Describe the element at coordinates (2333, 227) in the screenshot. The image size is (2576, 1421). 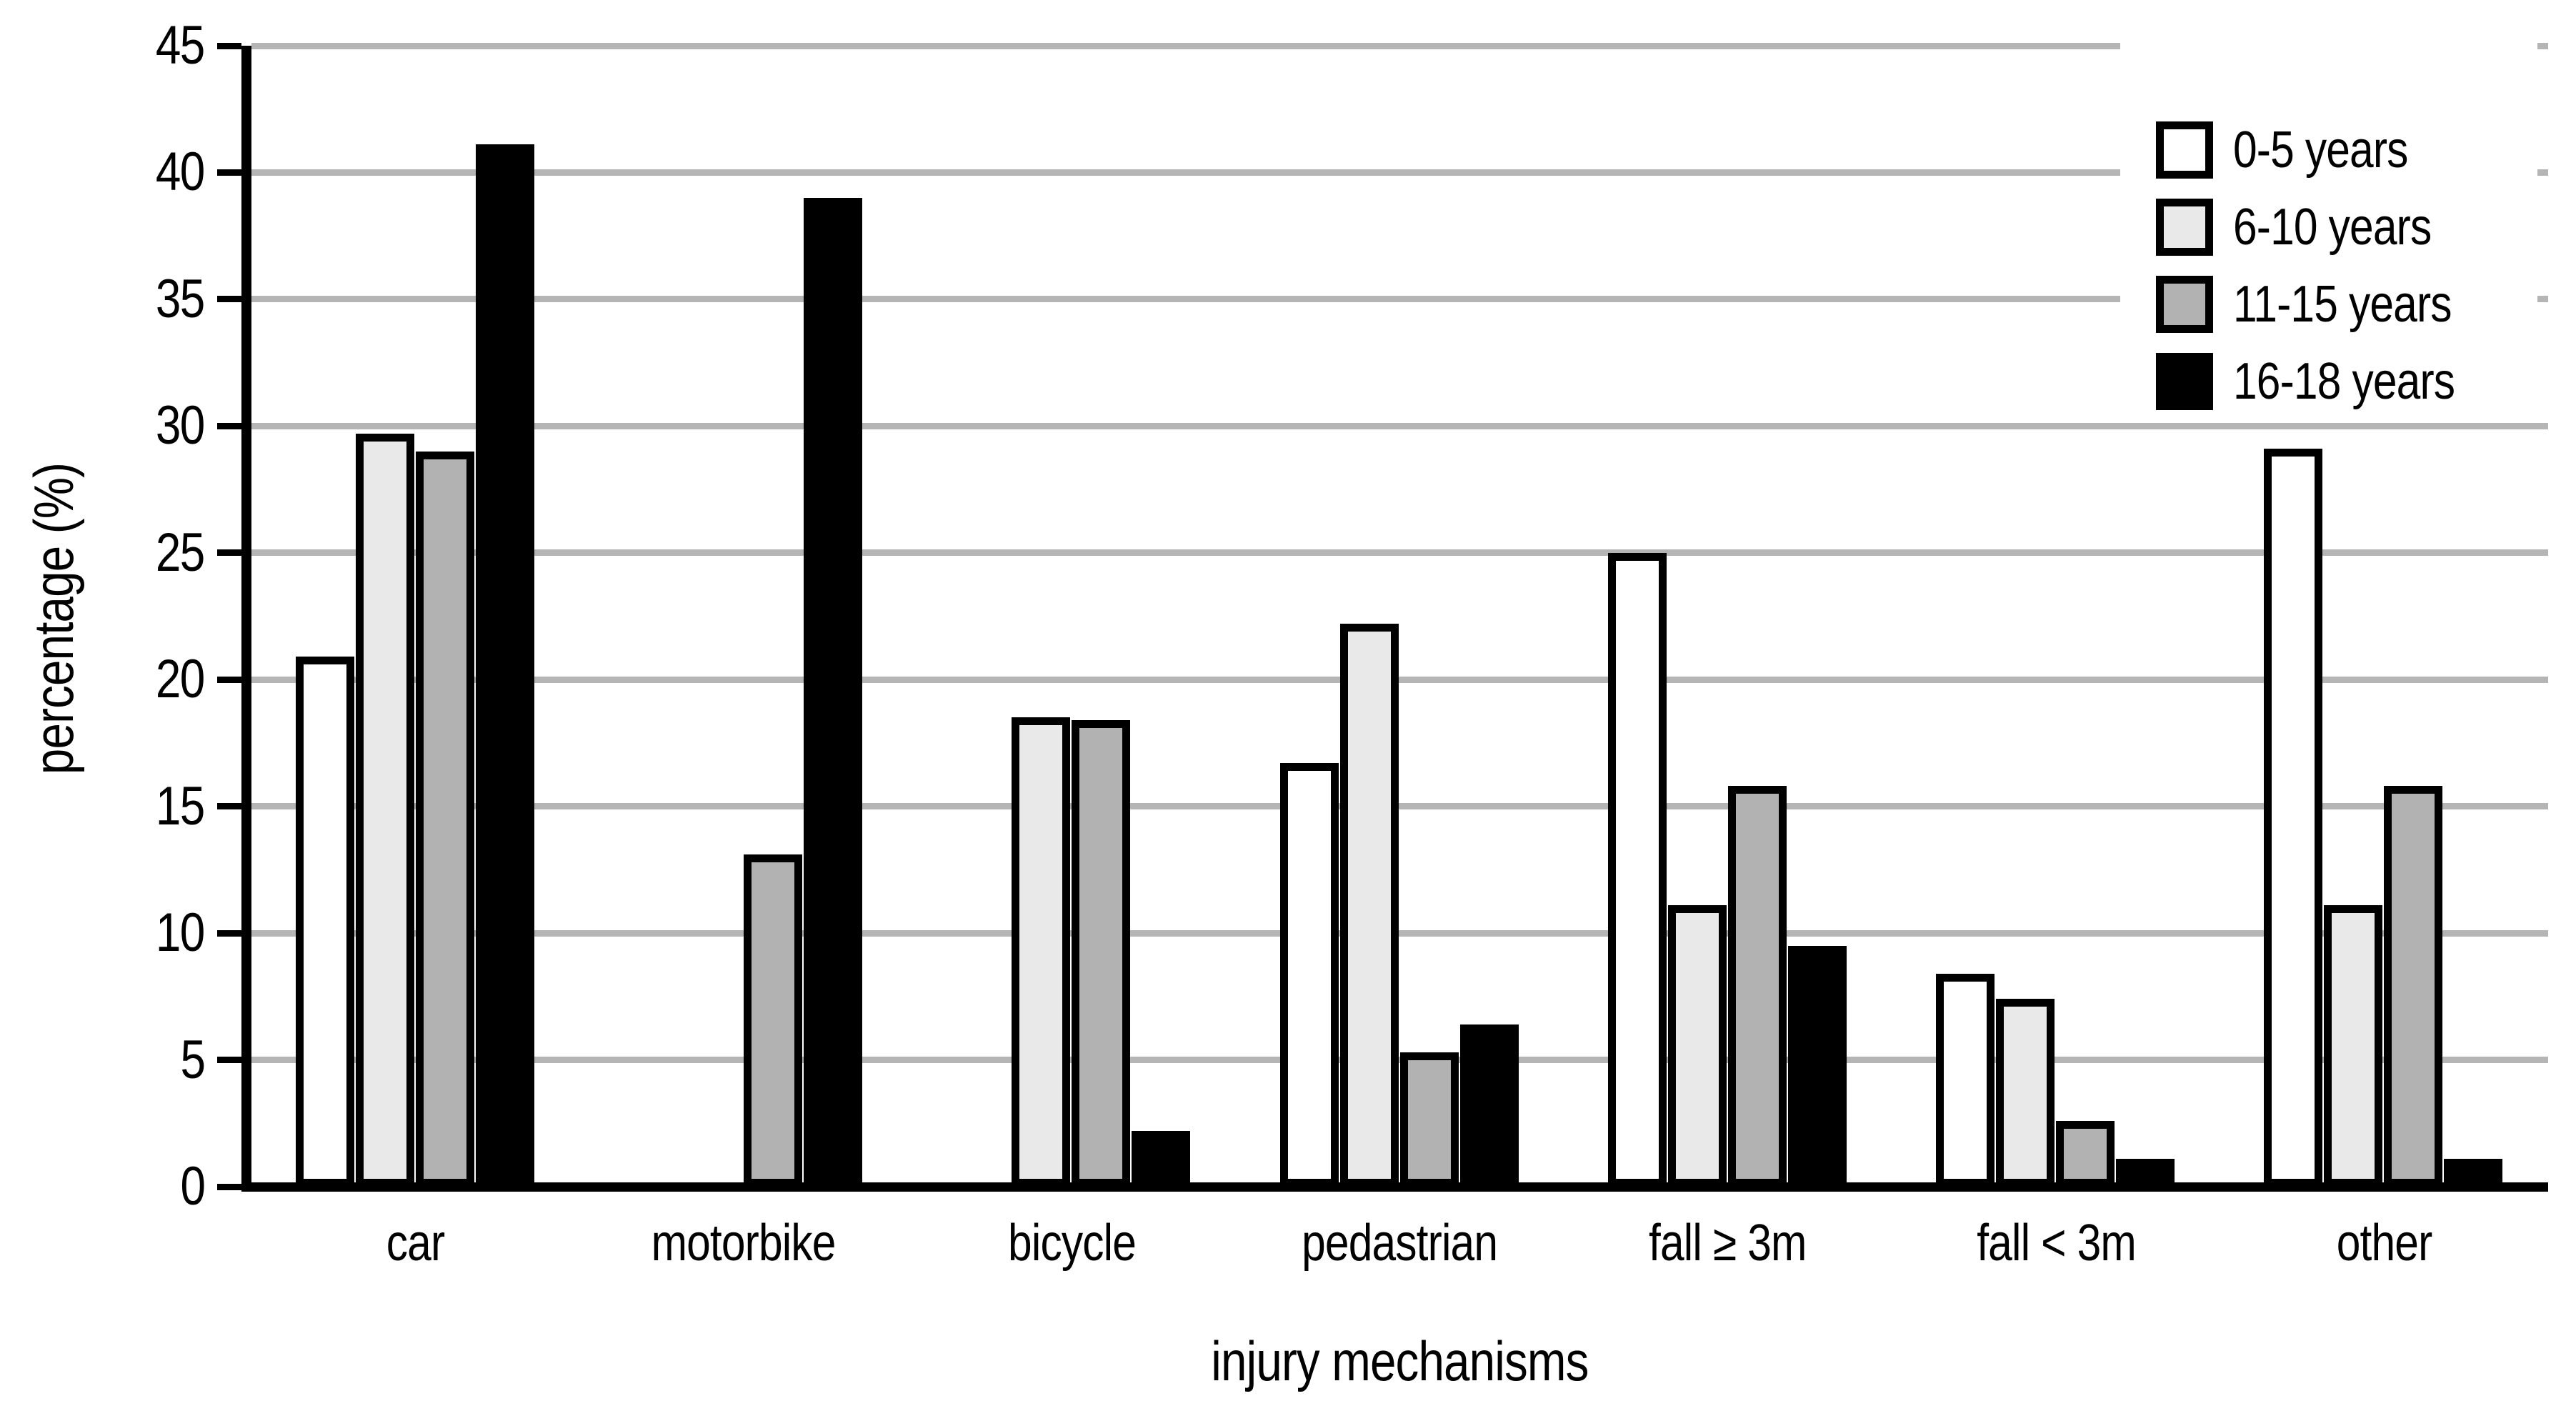
I see `legend-label-text: 6-10 years` at that location.